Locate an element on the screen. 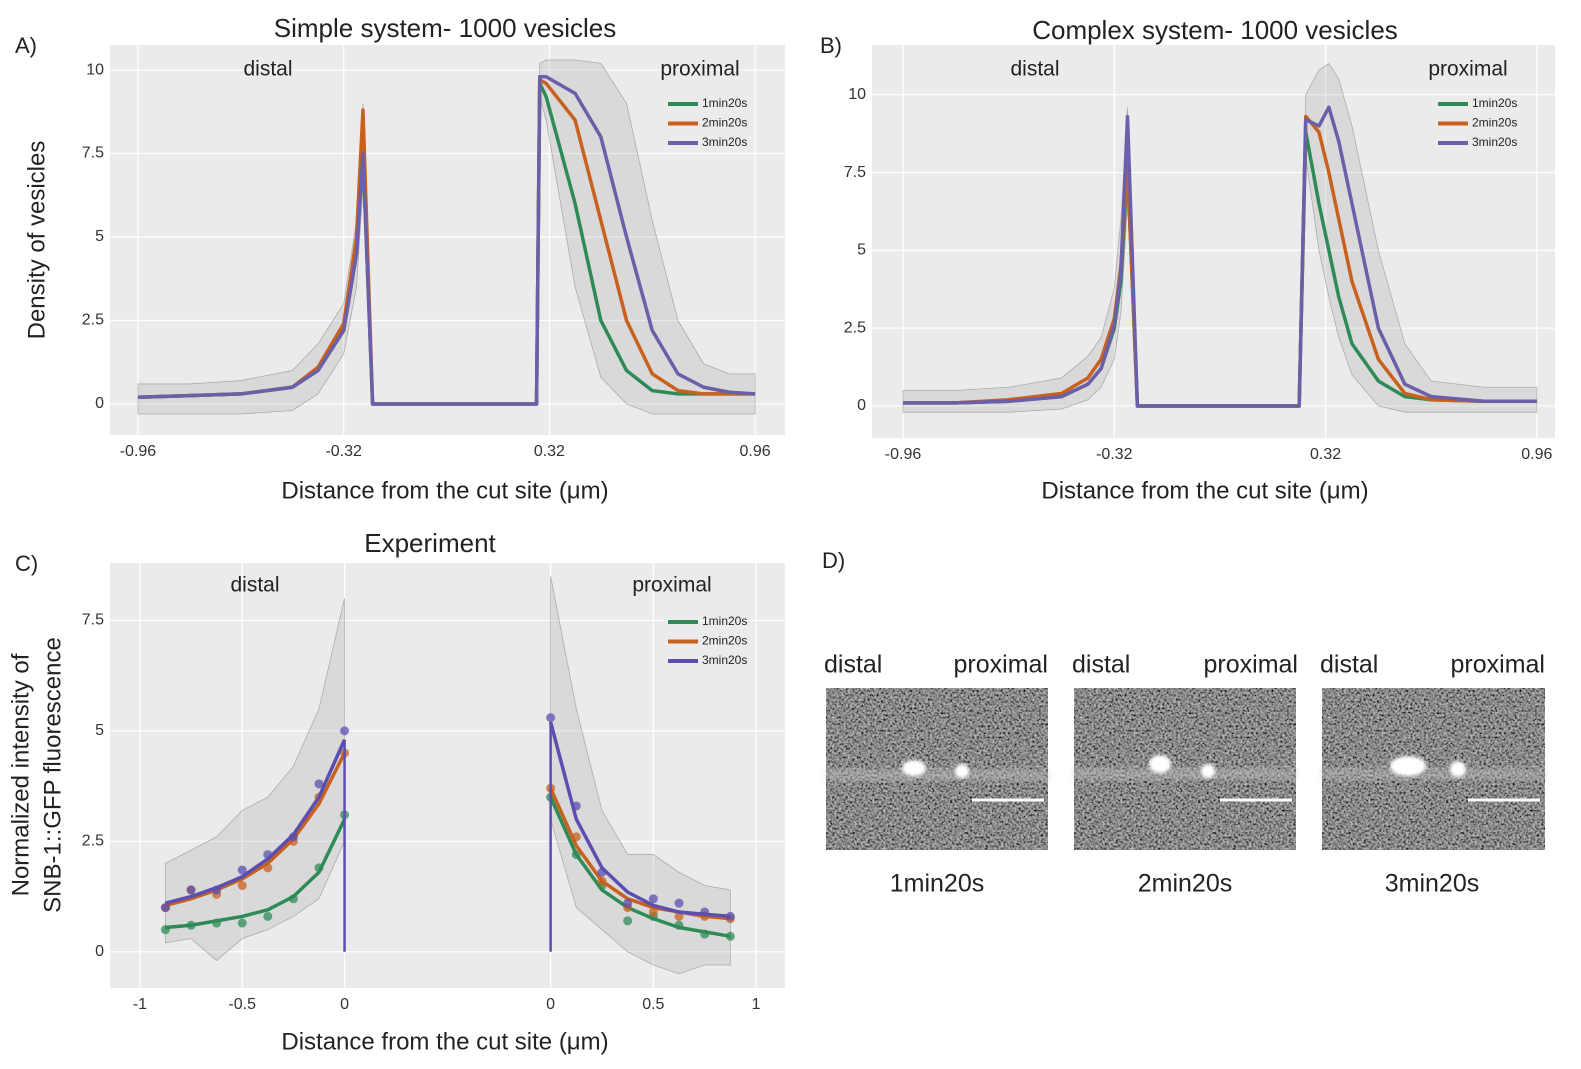  x-tick-label: -0.5 is located at coordinates (242, 1004).